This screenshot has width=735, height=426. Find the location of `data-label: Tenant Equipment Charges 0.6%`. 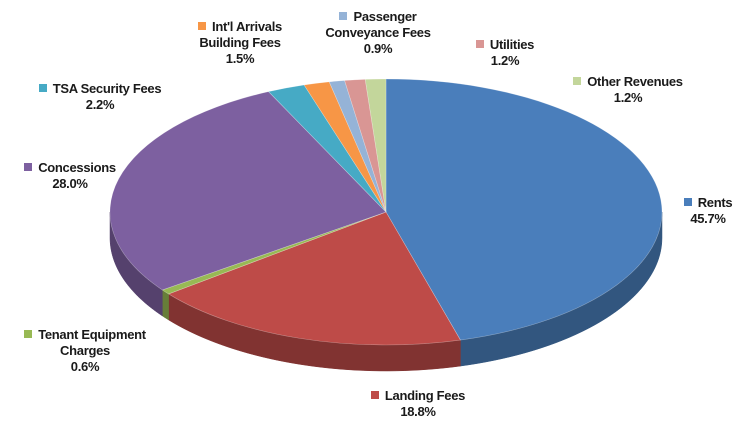

data-label: Tenant Equipment Charges 0.6% is located at coordinates (85, 351).